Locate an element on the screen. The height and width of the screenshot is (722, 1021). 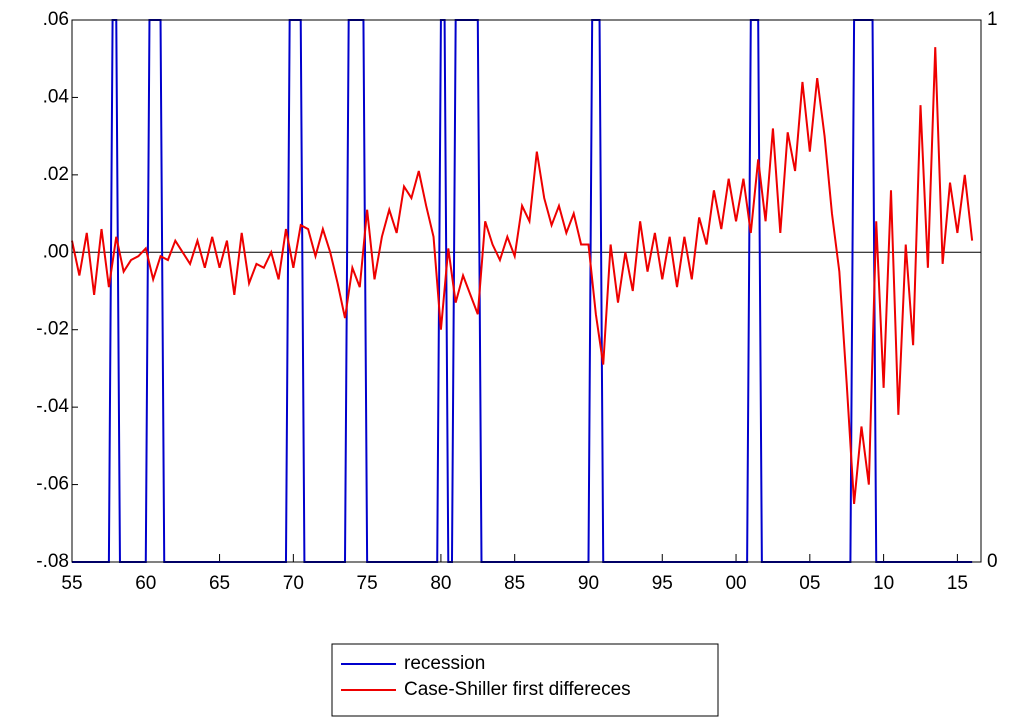
y-tick-label: .02 is located at coordinates (56, 174).